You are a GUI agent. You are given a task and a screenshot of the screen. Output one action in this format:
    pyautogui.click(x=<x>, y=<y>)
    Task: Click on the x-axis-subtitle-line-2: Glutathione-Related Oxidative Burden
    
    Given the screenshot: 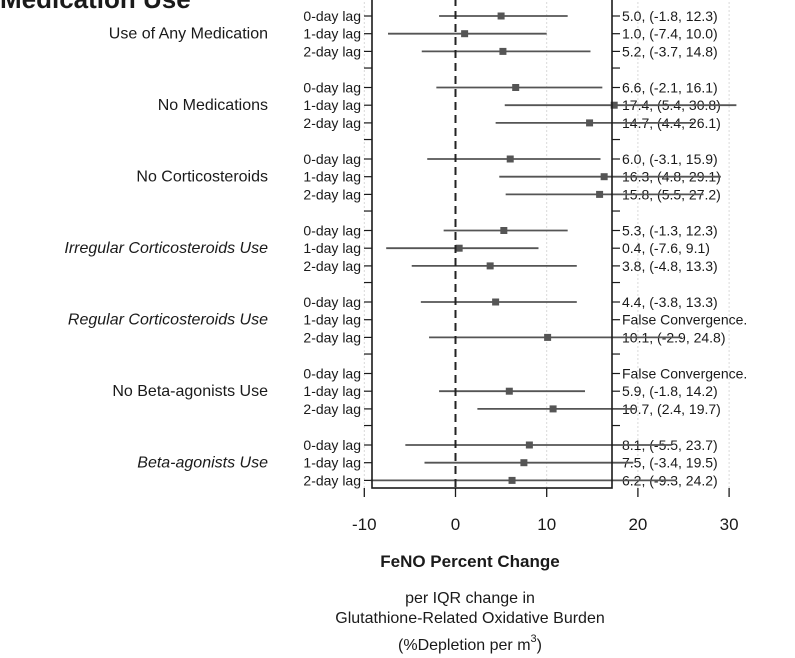 What is the action you would take?
    pyautogui.click(x=470, y=618)
    